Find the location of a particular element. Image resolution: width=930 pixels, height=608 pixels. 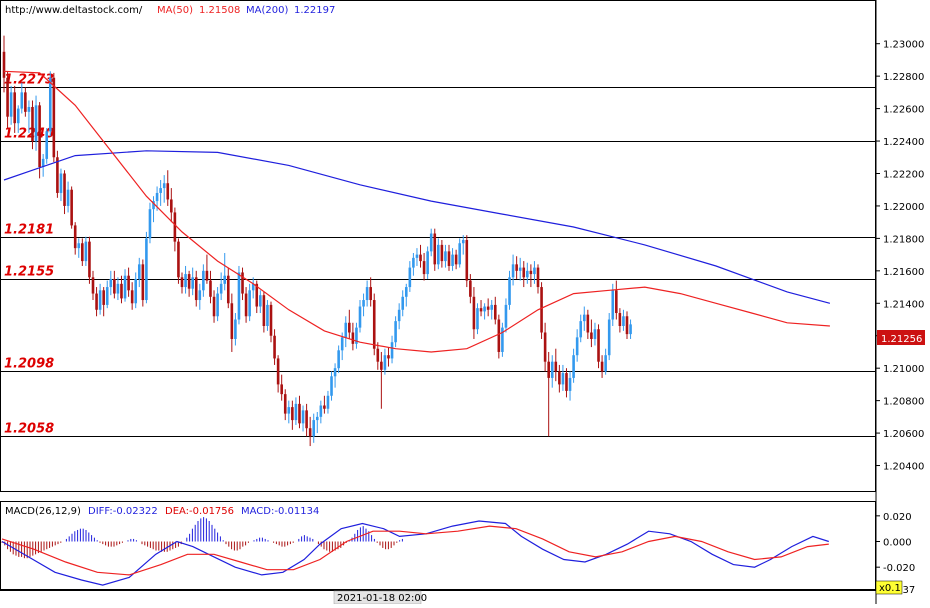

macd-scale-badge is located at coordinates (889, 587).